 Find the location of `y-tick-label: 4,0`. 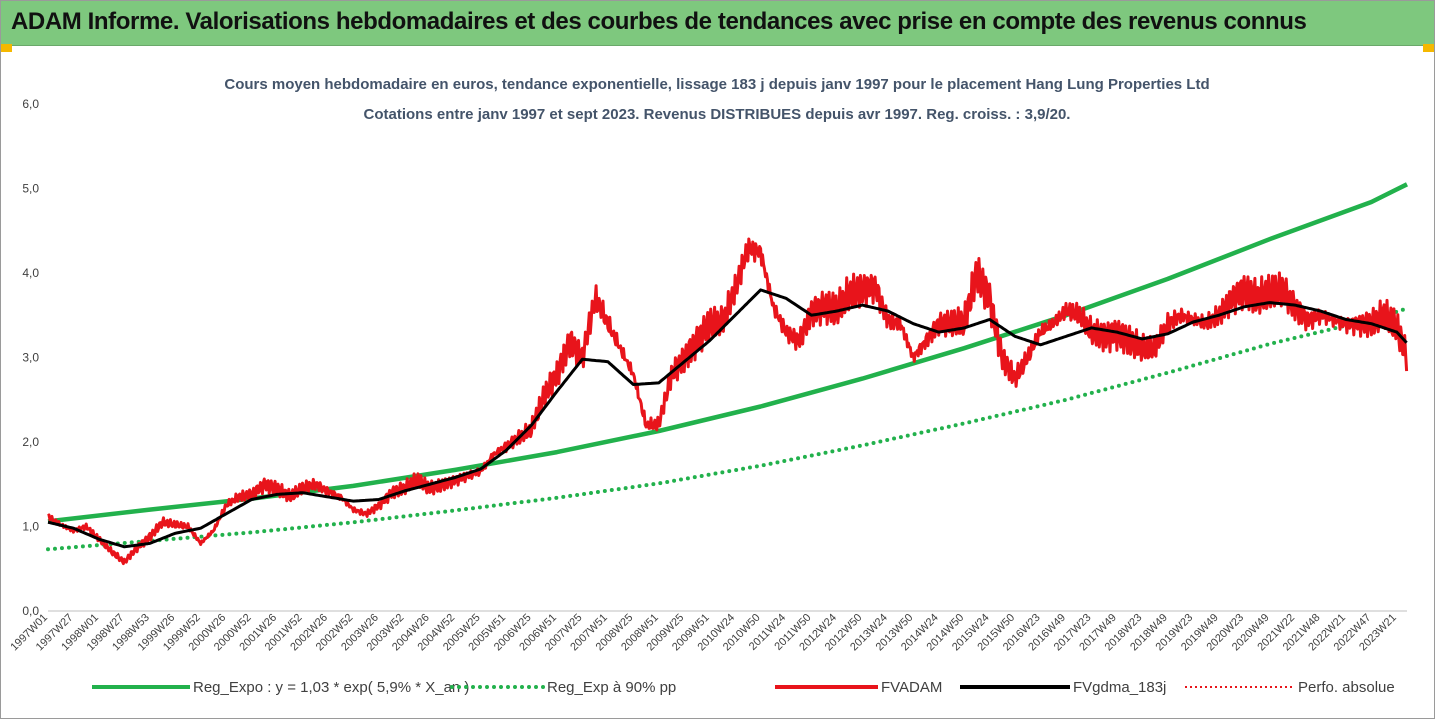

y-tick-label: 4,0 is located at coordinates (30, 273).